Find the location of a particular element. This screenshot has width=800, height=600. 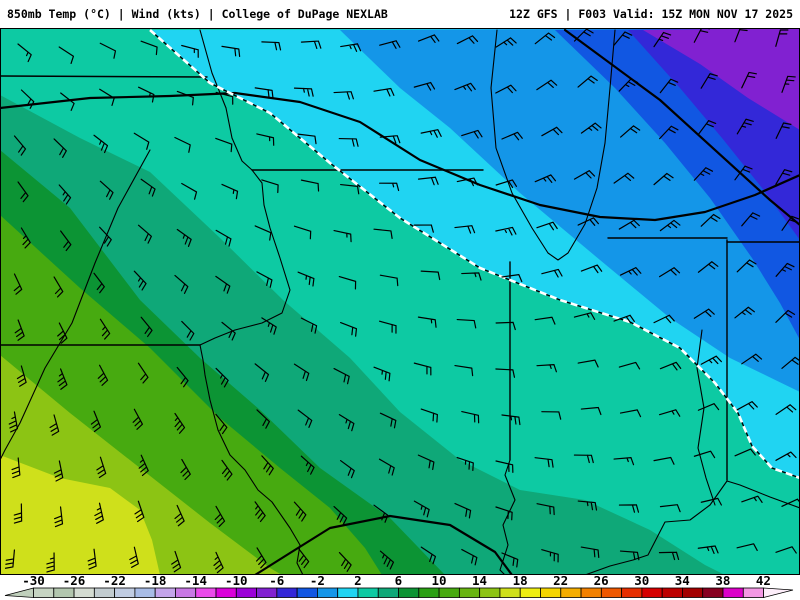

colorbar-tick: 2 is located at coordinates (358, 581).